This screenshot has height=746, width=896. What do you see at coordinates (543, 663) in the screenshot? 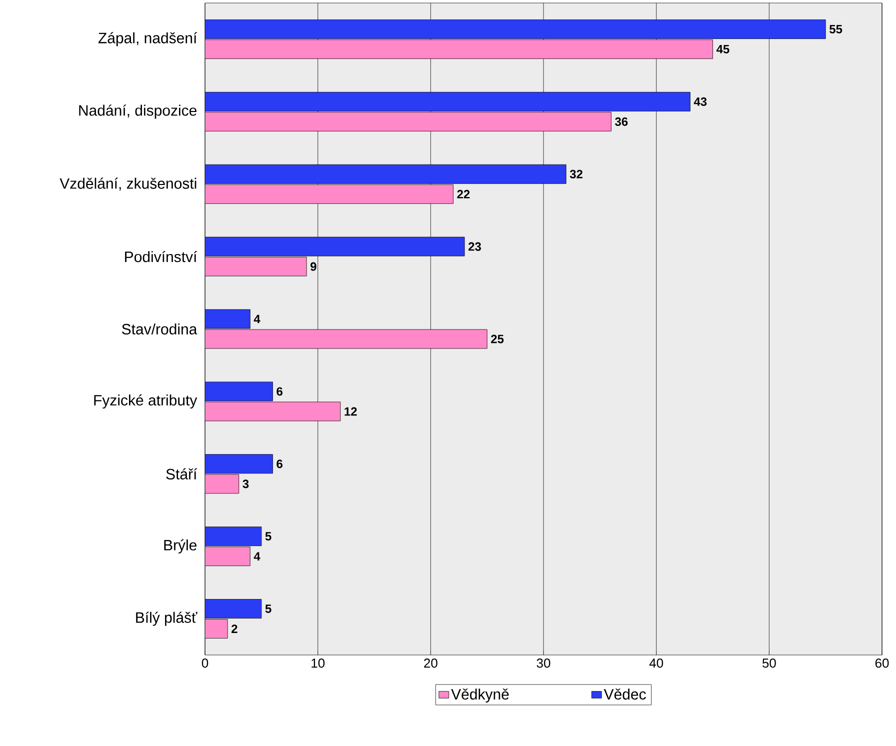
I see `x-tick-label: 30` at bounding box center [543, 663].